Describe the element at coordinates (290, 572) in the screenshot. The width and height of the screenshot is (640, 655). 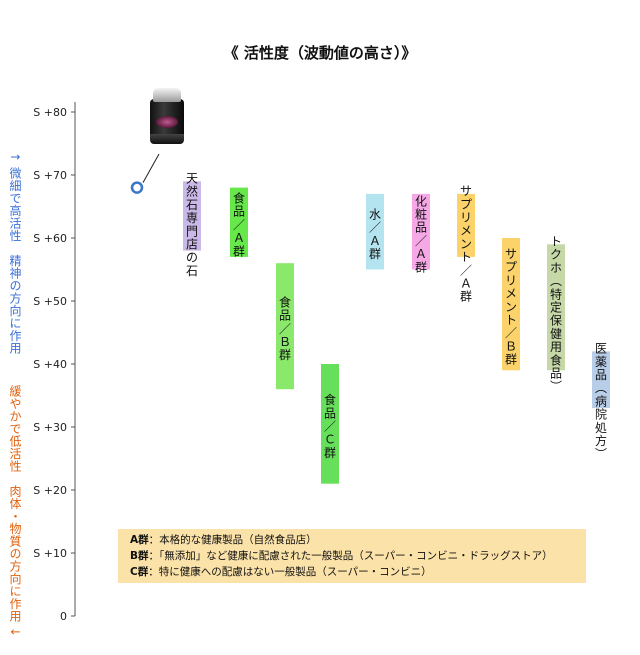
I see `legend-text: ：特に健康への配慮はない一般製品（スーパー・コンビニ）` at that location.